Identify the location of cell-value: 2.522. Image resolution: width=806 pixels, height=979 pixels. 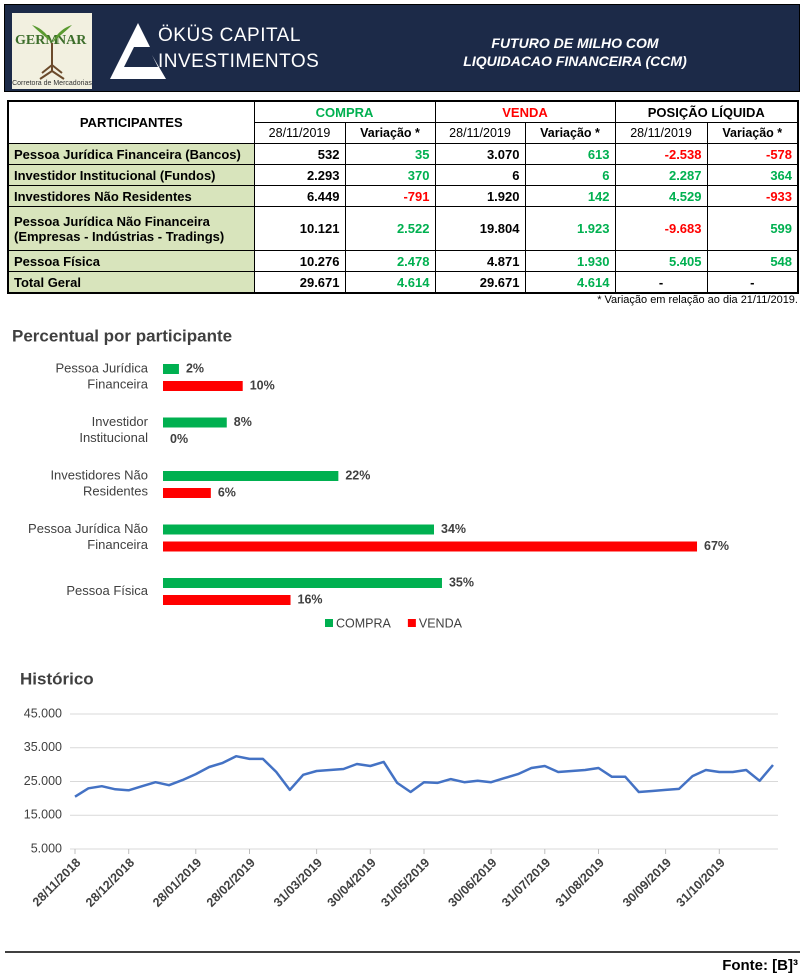
(390, 228).